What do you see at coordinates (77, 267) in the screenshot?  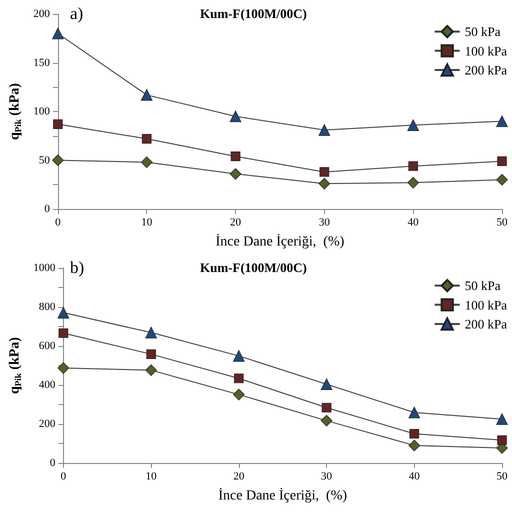 I see `annotation: b)` at bounding box center [77, 267].